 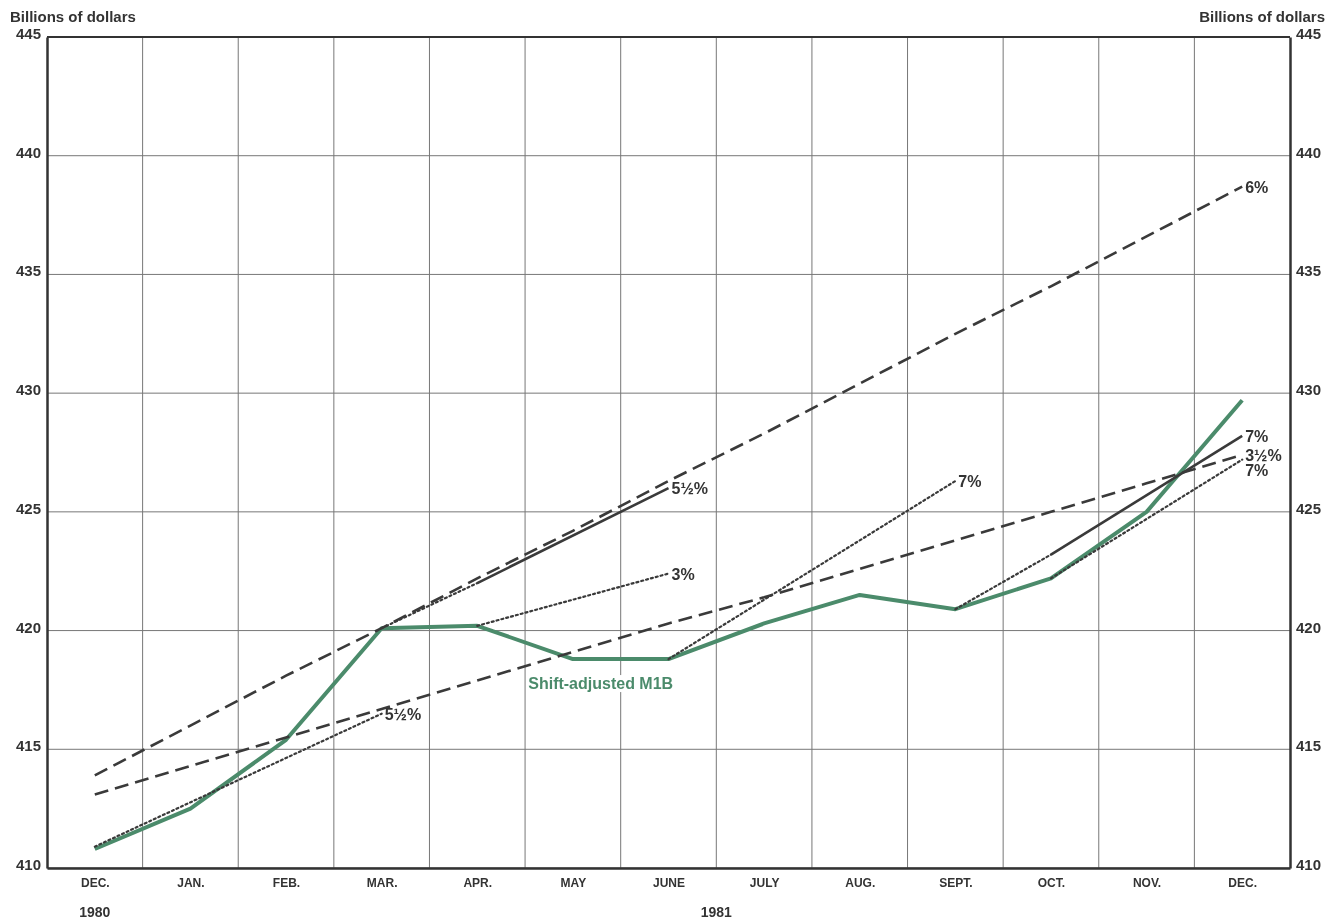 What do you see at coordinates (28, 152) in the screenshot?
I see `y-tick-label: 440` at bounding box center [28, 152].